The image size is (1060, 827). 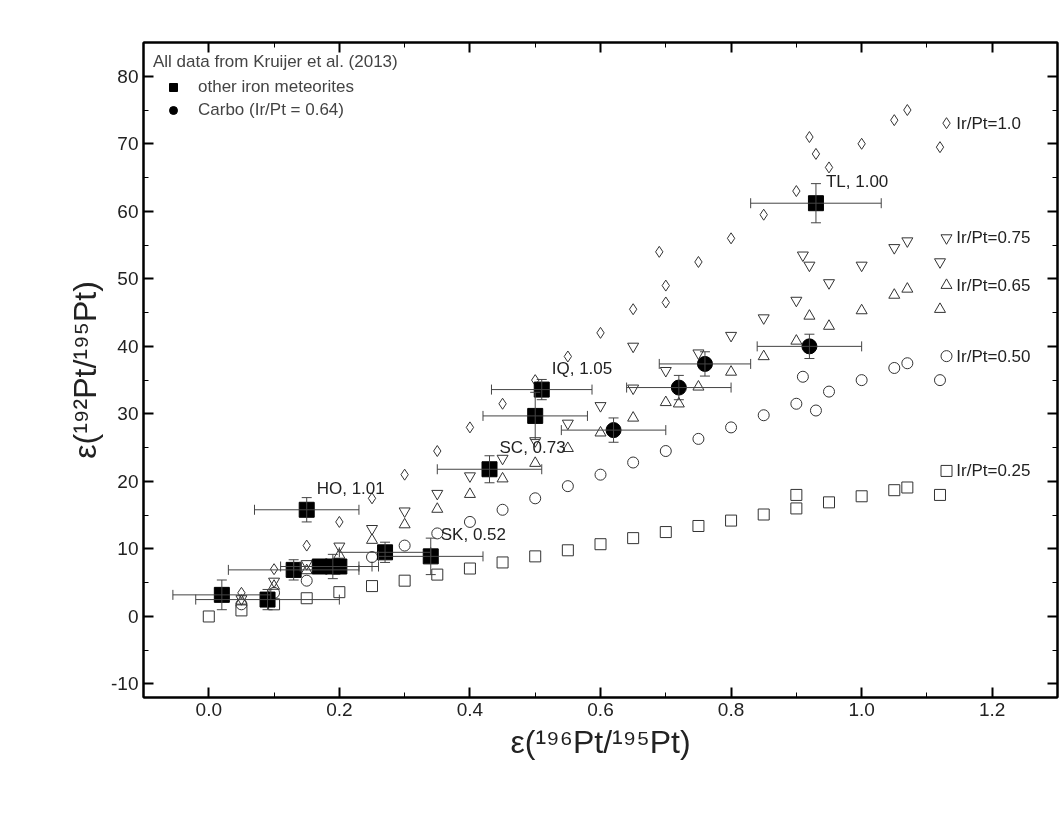 What do you see at coordinates (276, 87) in the screenshot?
I see `legend-label: other iron meteorites` at bounding box center [276, 87].